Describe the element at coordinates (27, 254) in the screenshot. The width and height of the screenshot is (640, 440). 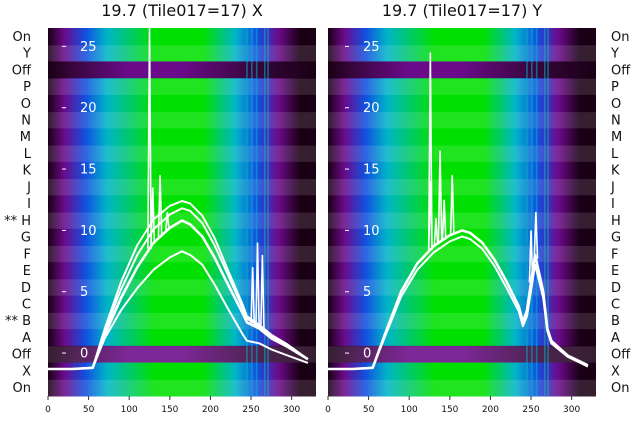
I see `row-label: F` at that location.